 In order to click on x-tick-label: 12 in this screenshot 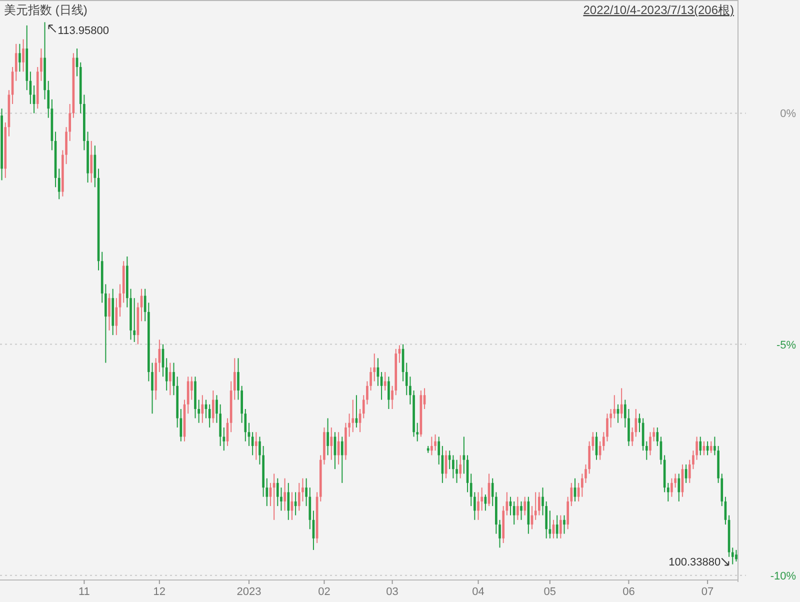, I will do `click(159, 592)`.